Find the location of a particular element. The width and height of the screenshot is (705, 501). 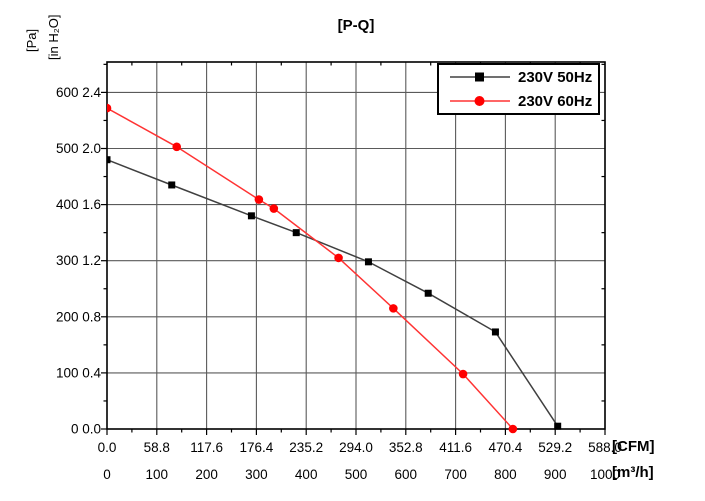

legend-item-230v-60hz: 230V 60Hz is located at coordinates (518, 101).